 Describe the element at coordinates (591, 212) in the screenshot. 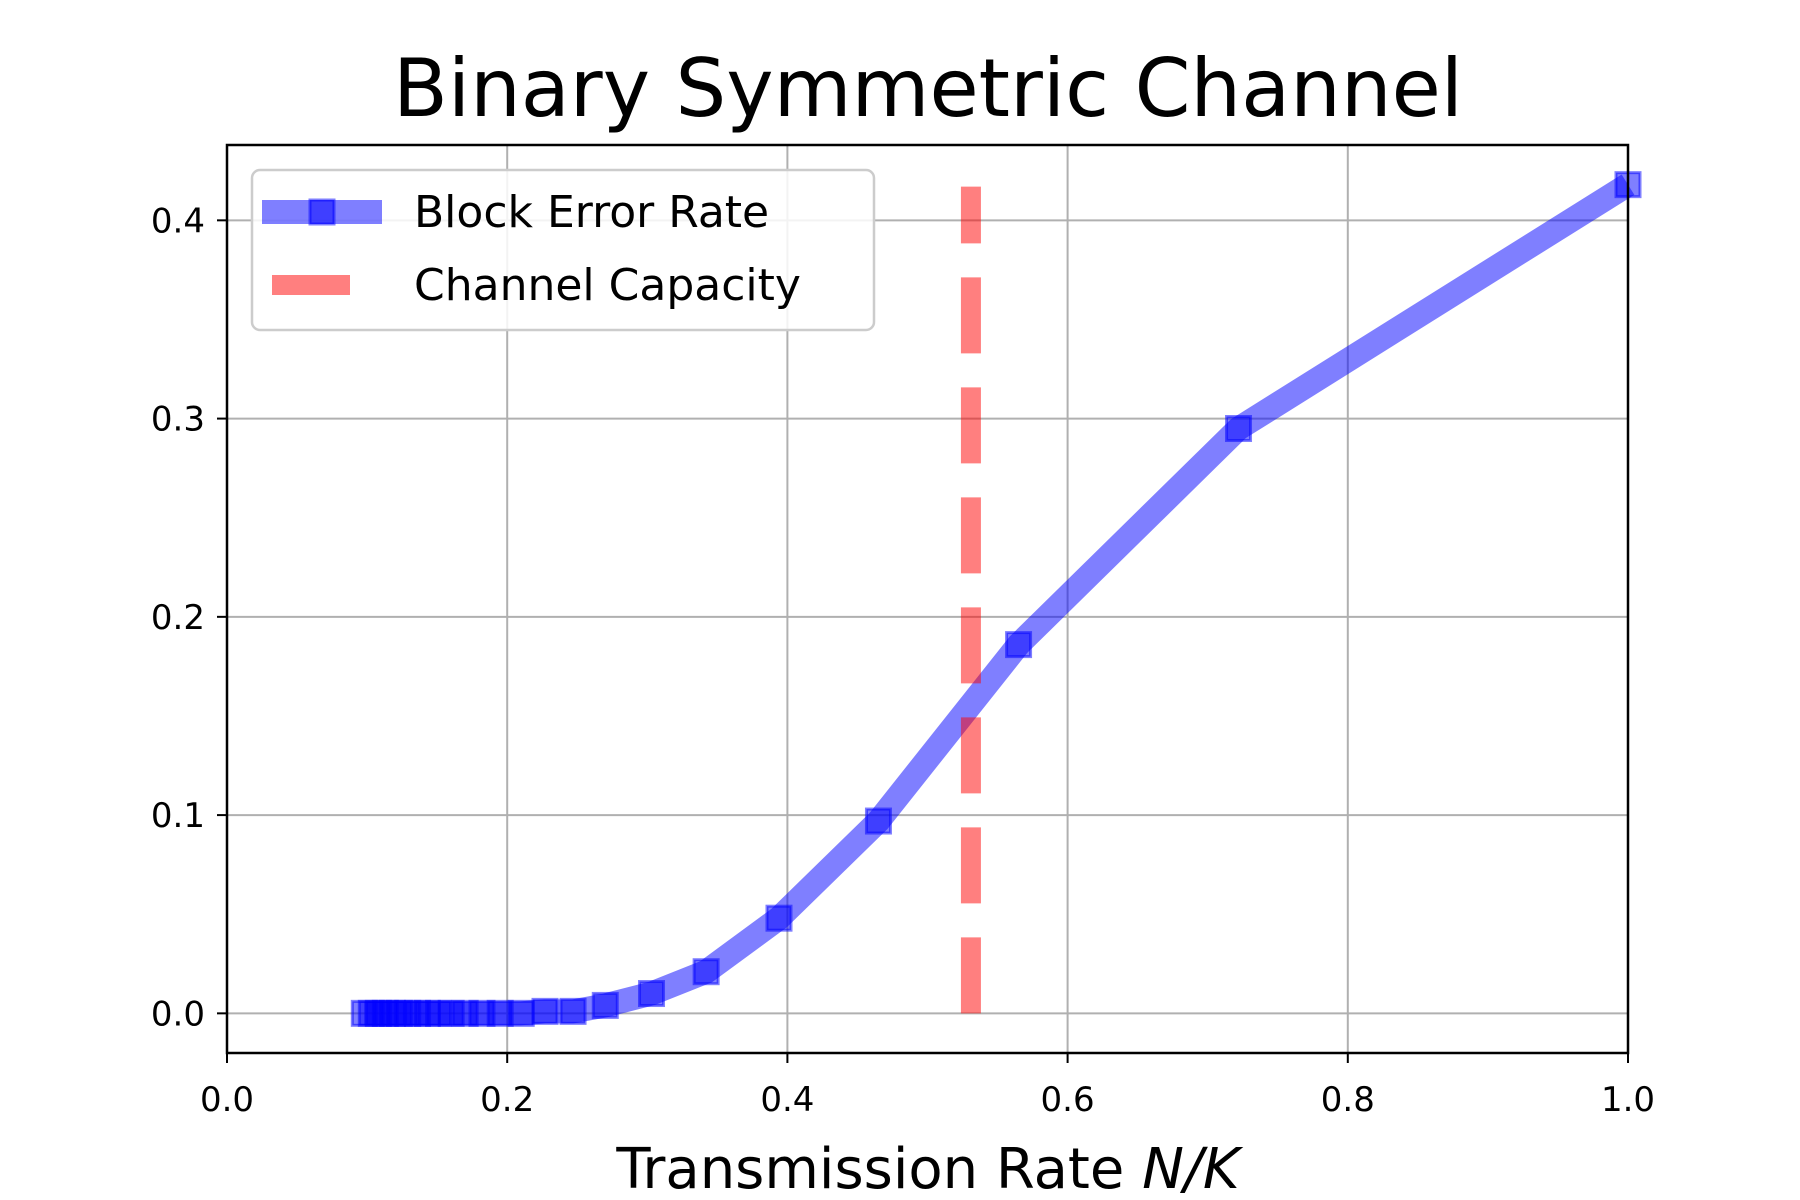

I see `legend-label-block-error-rate: Block Error Rate` at that location.